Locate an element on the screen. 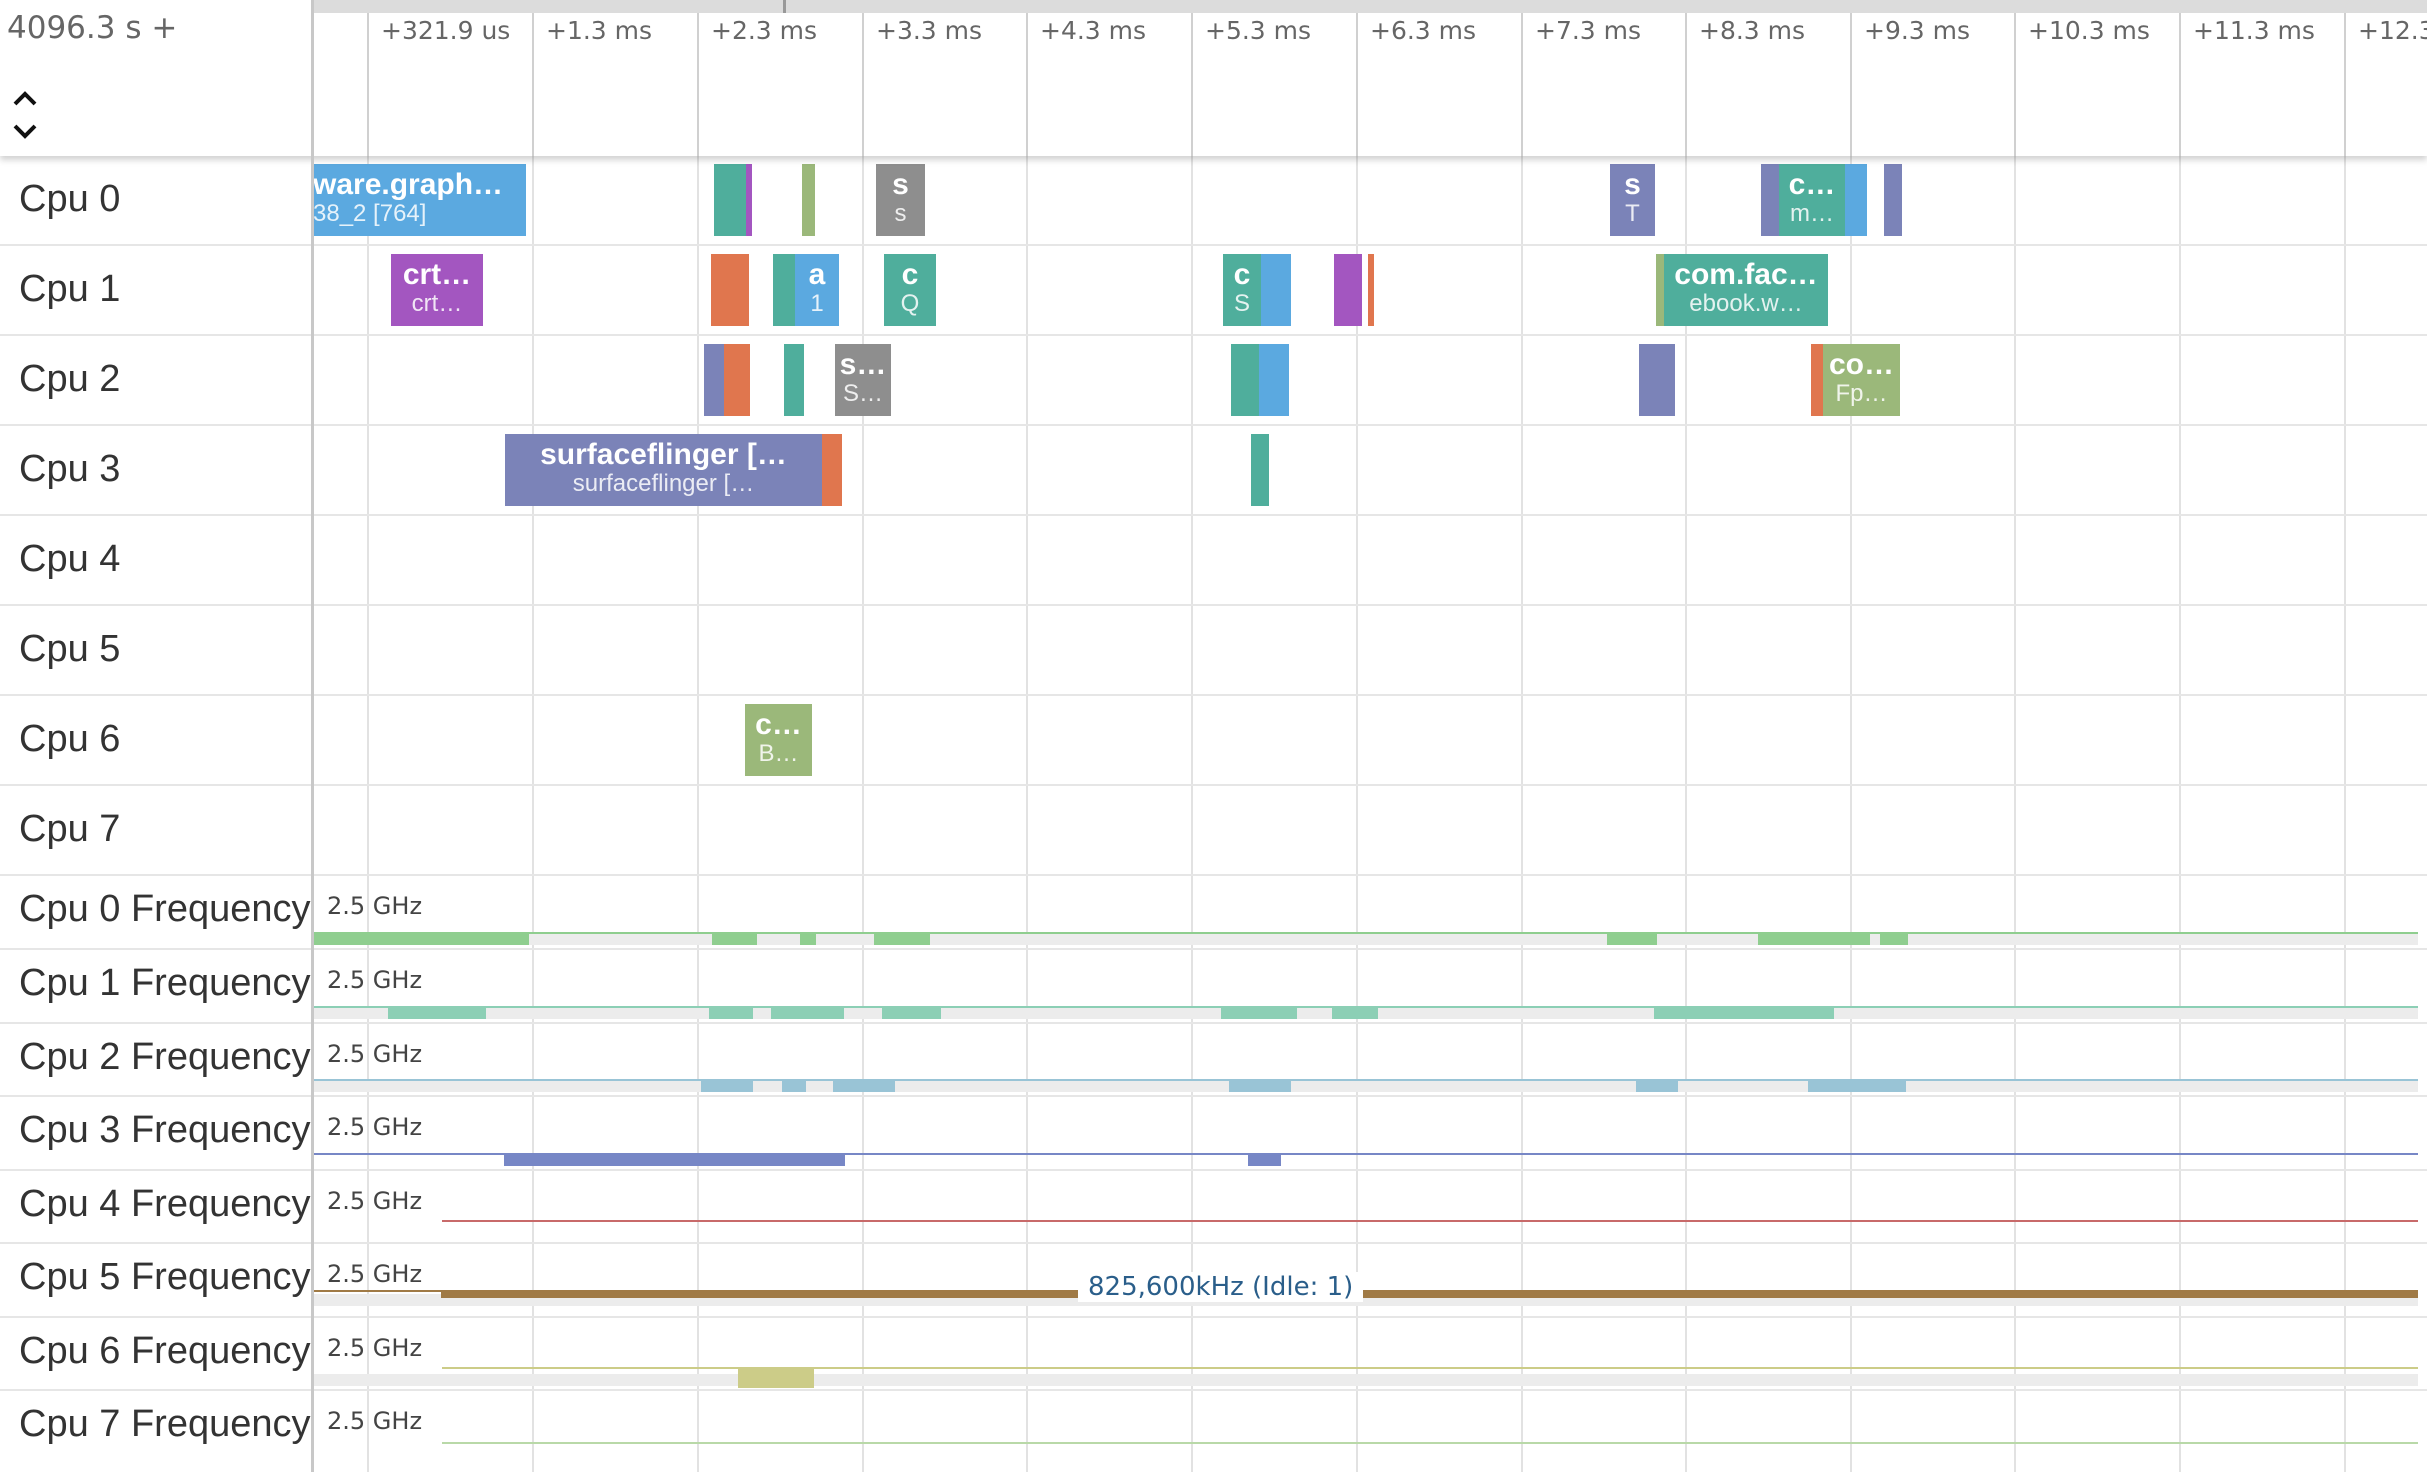 The image size is (2427, 1472). time-tick-label: +321.9 us is located at coordinates (446, 30).